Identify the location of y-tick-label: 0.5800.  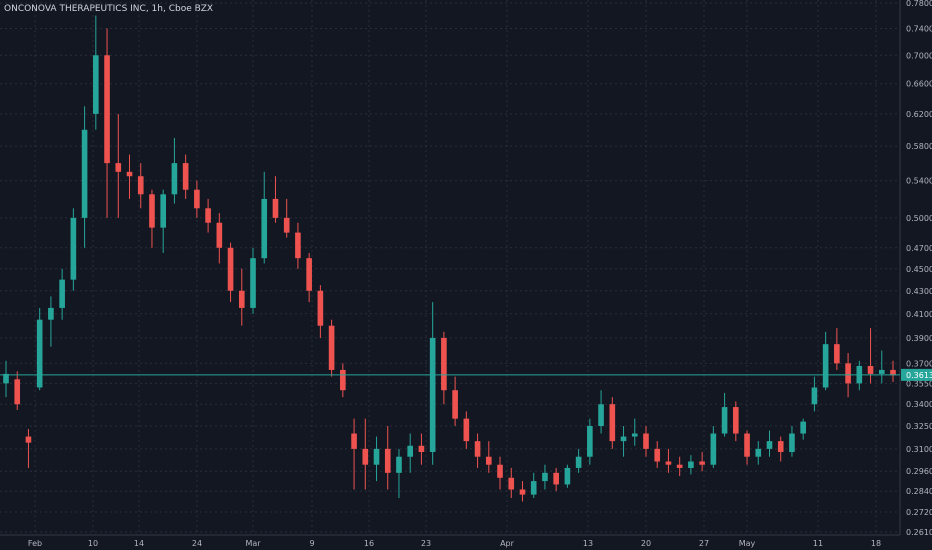
(919, 146).